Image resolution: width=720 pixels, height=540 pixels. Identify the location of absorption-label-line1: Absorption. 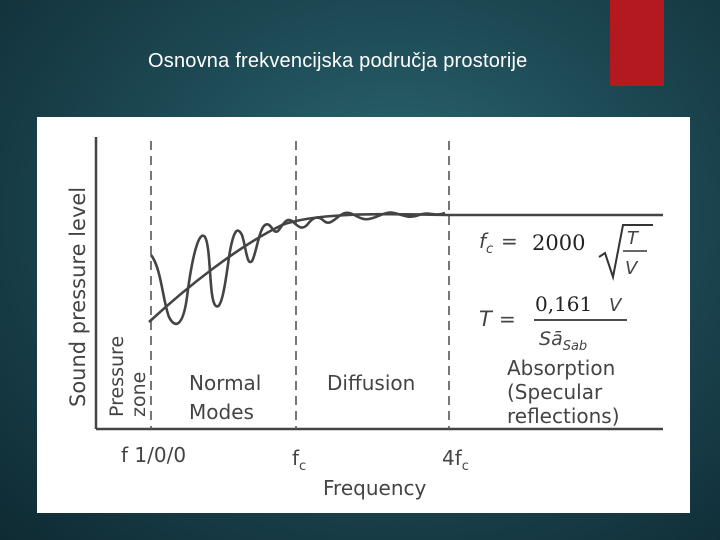
(561, 368).